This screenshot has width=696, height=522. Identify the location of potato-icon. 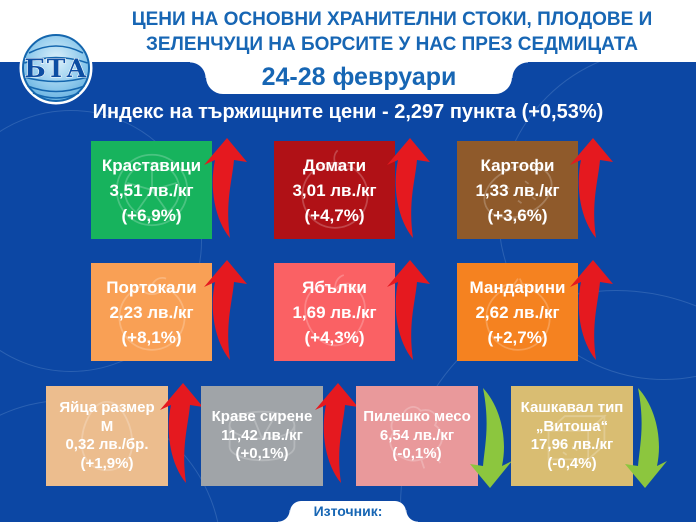
(517, 191).